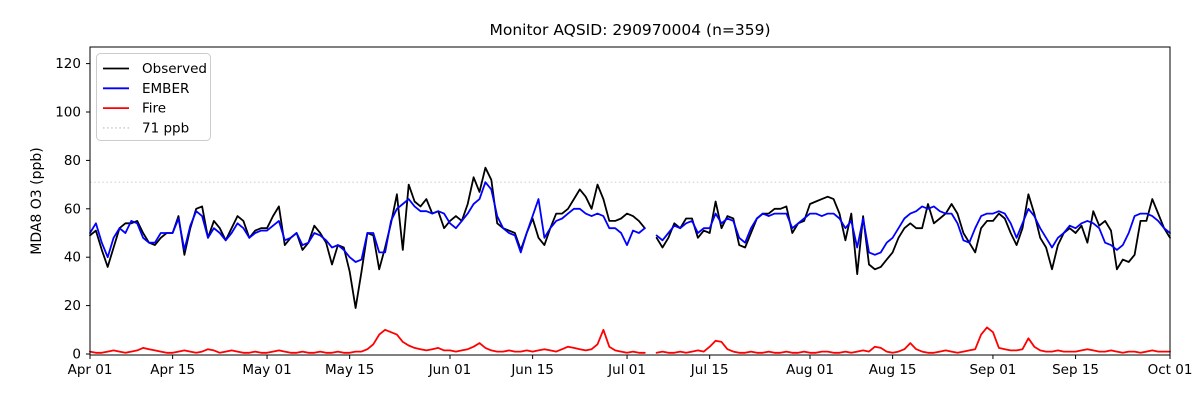  I want to click on x-tick-label: May 15, so click(349, 370).